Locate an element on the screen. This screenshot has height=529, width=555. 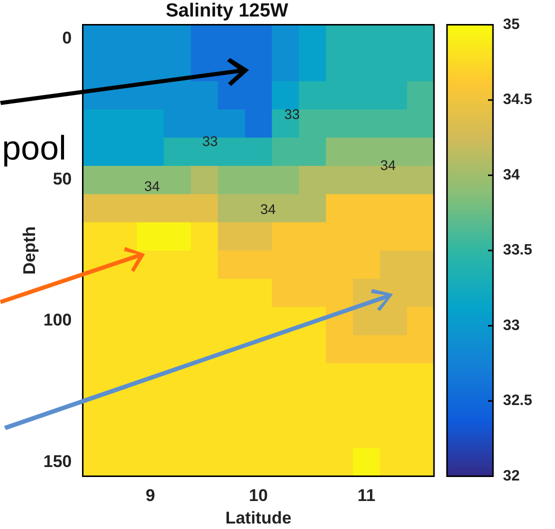
color-bar-label: 34 is located at coordinates (511, 175).